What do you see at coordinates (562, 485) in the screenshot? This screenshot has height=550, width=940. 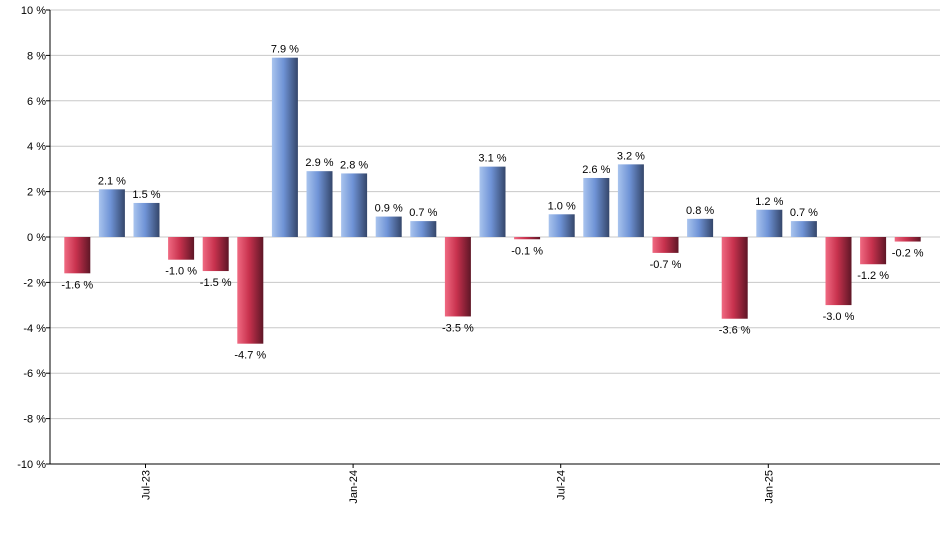 I see `x-tick-label: Jul-24` at bounding box center [562, 485].